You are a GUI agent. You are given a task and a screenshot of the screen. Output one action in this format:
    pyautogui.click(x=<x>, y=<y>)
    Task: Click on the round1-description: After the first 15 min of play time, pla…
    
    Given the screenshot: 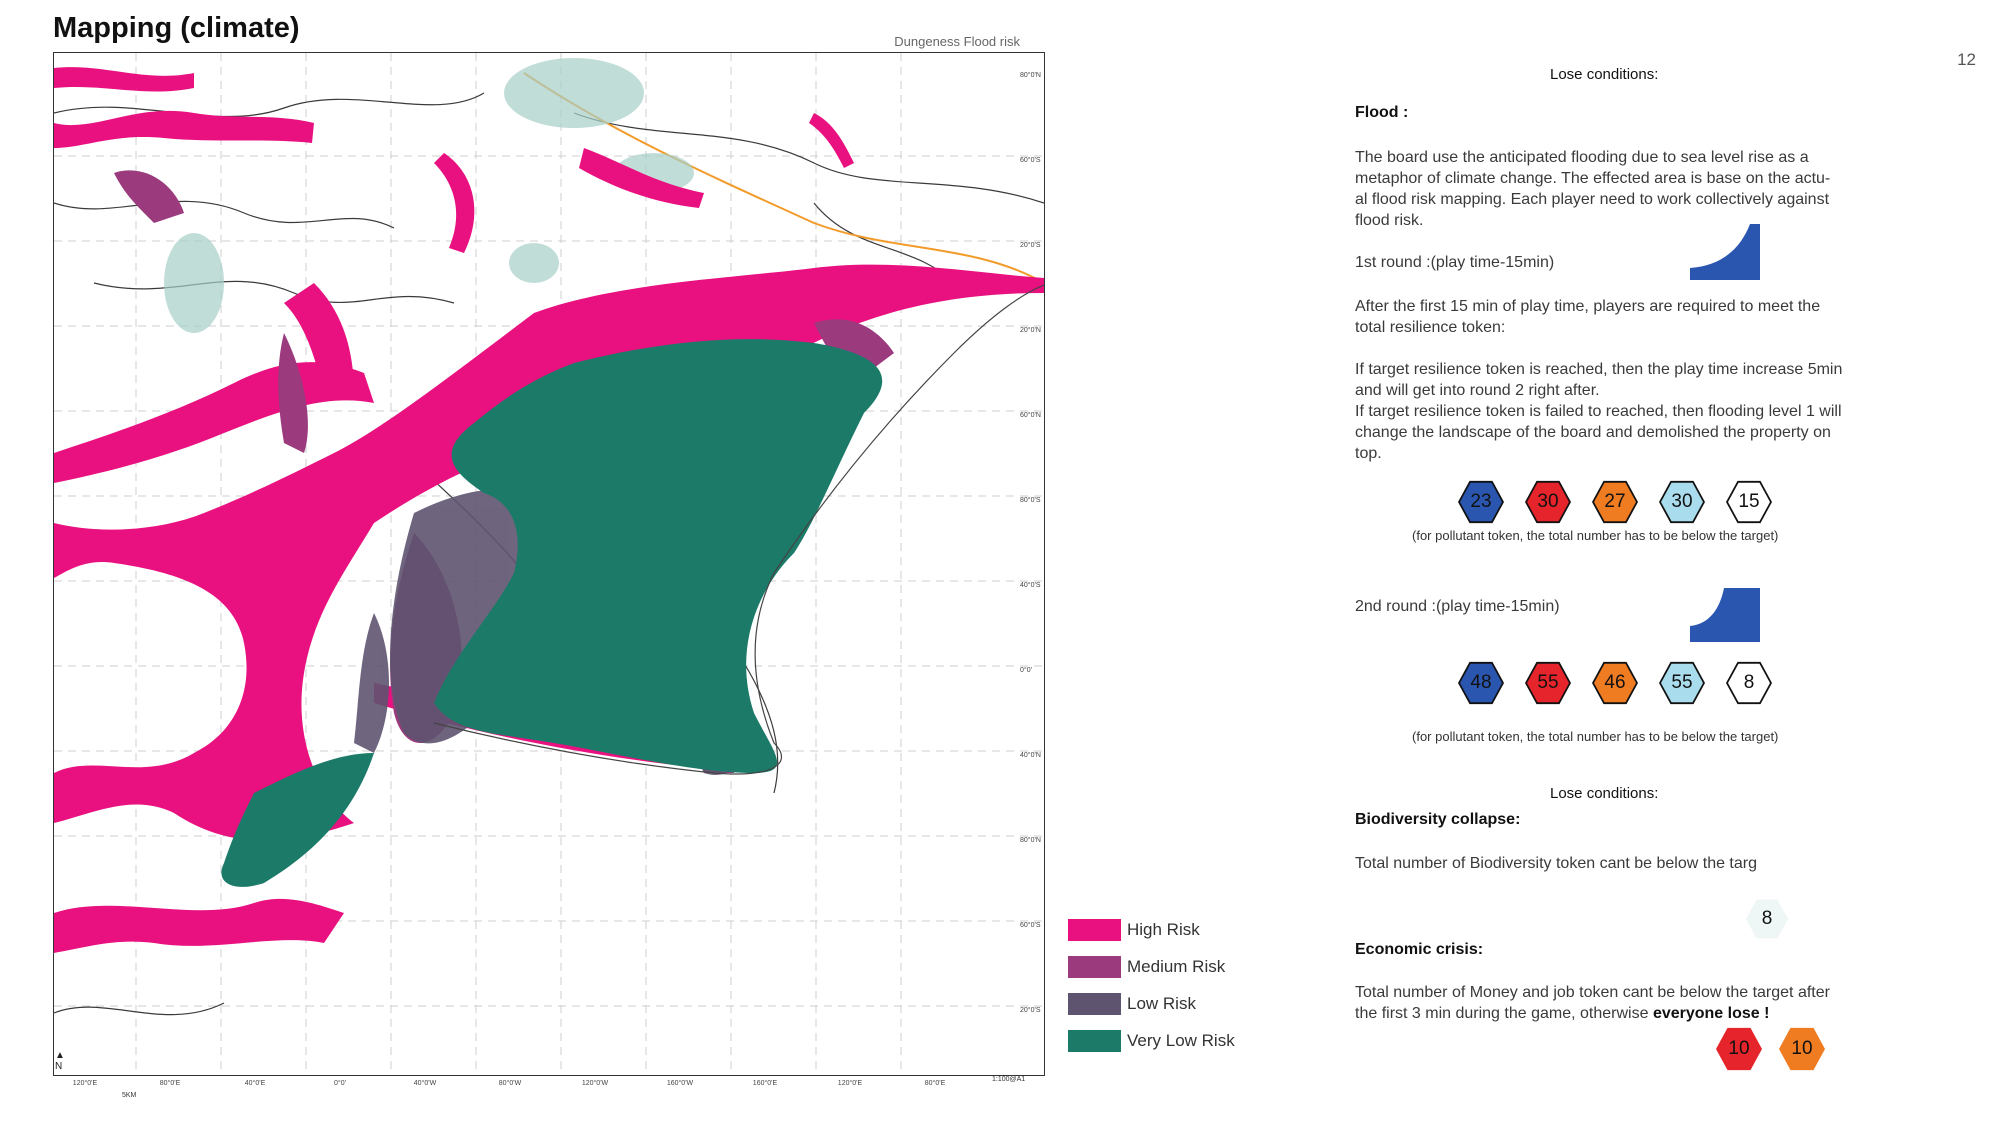 What is the action you would take?
    pyautogui.click(x=1587, y=317)
    